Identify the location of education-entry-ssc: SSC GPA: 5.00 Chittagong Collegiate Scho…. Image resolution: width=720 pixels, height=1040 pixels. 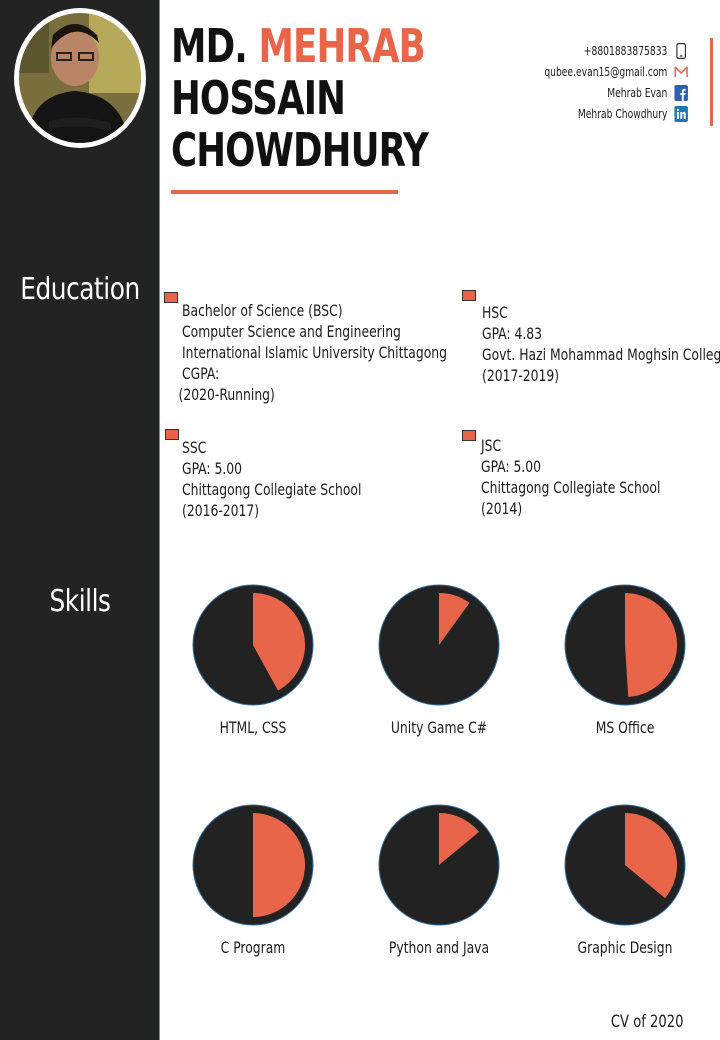
(271, 479).